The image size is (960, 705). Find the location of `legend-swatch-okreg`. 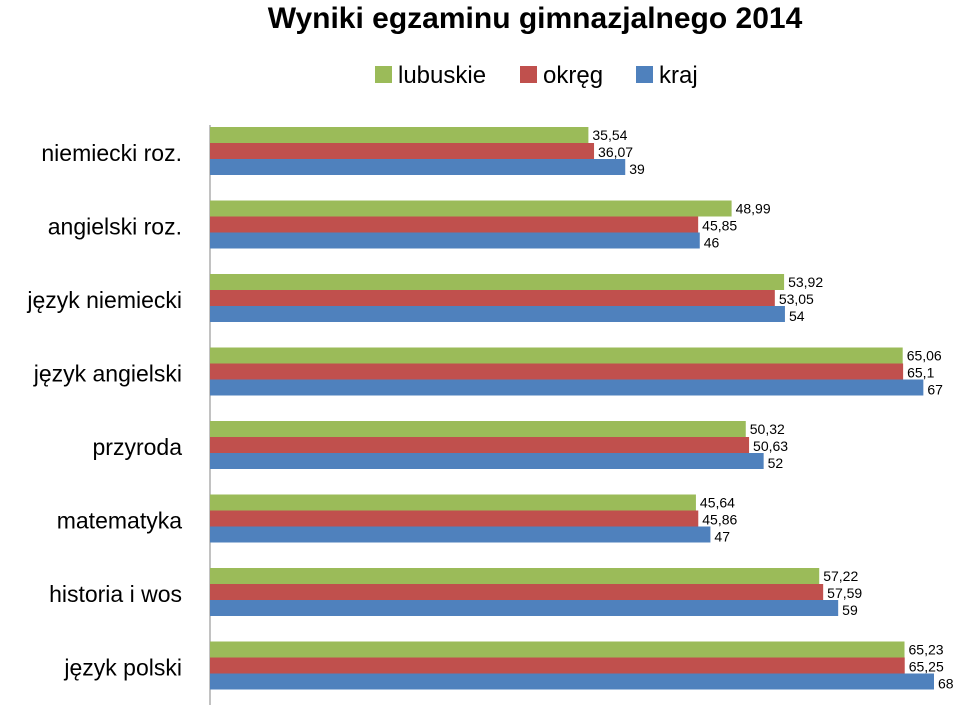

legend-swatch-okreg is located at coordinates (528, 74).